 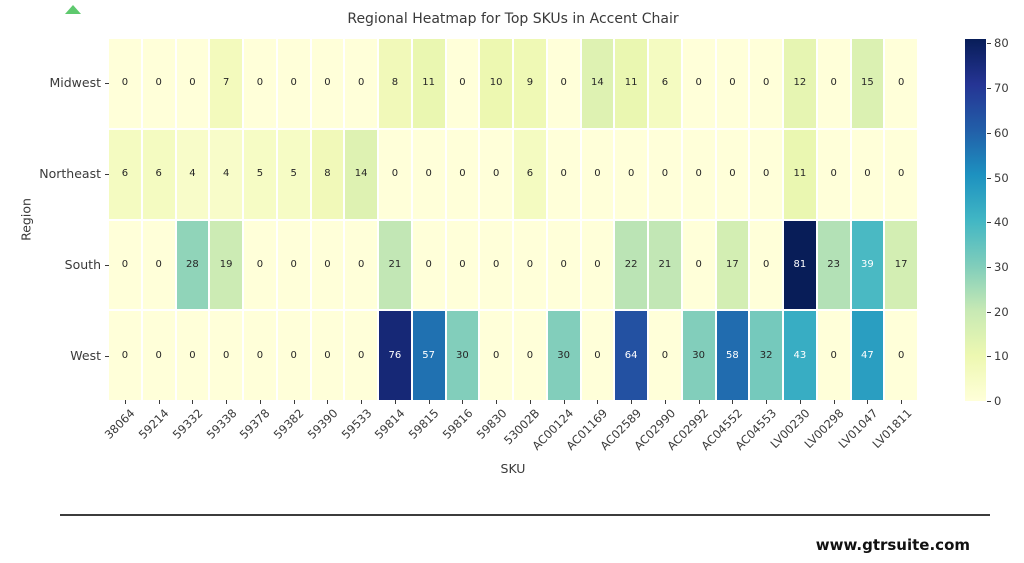 What do you see at coordinates (192, 265) in the screenshot?
I see `heatmap-cell: 28` at bounding box center [192, 265].